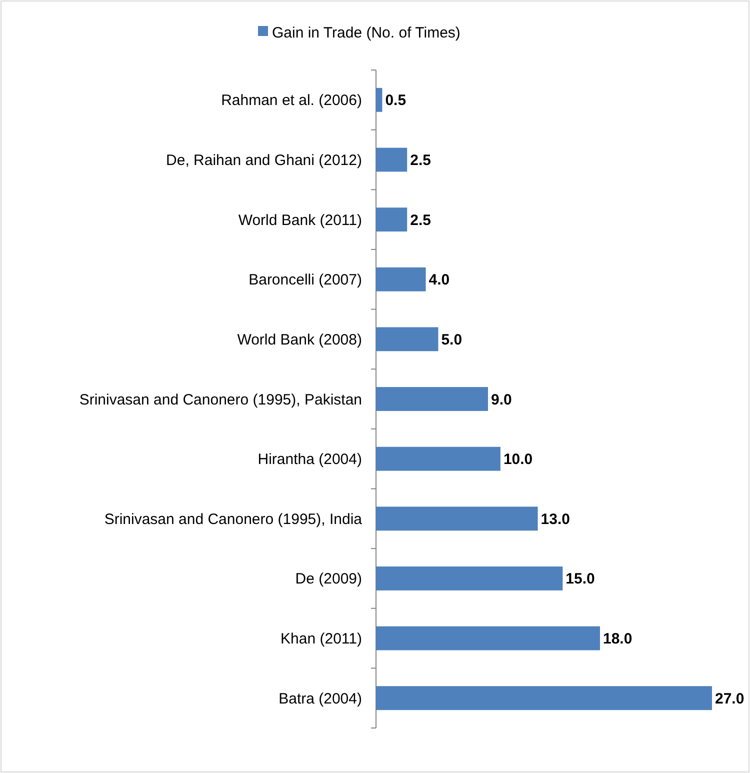 This screenshot has width=750, height=773. What do you see at coordinates (328, 579) in the screenshot?
I see `y-tick-label: De (2009)` at bounding box center [328, 579].